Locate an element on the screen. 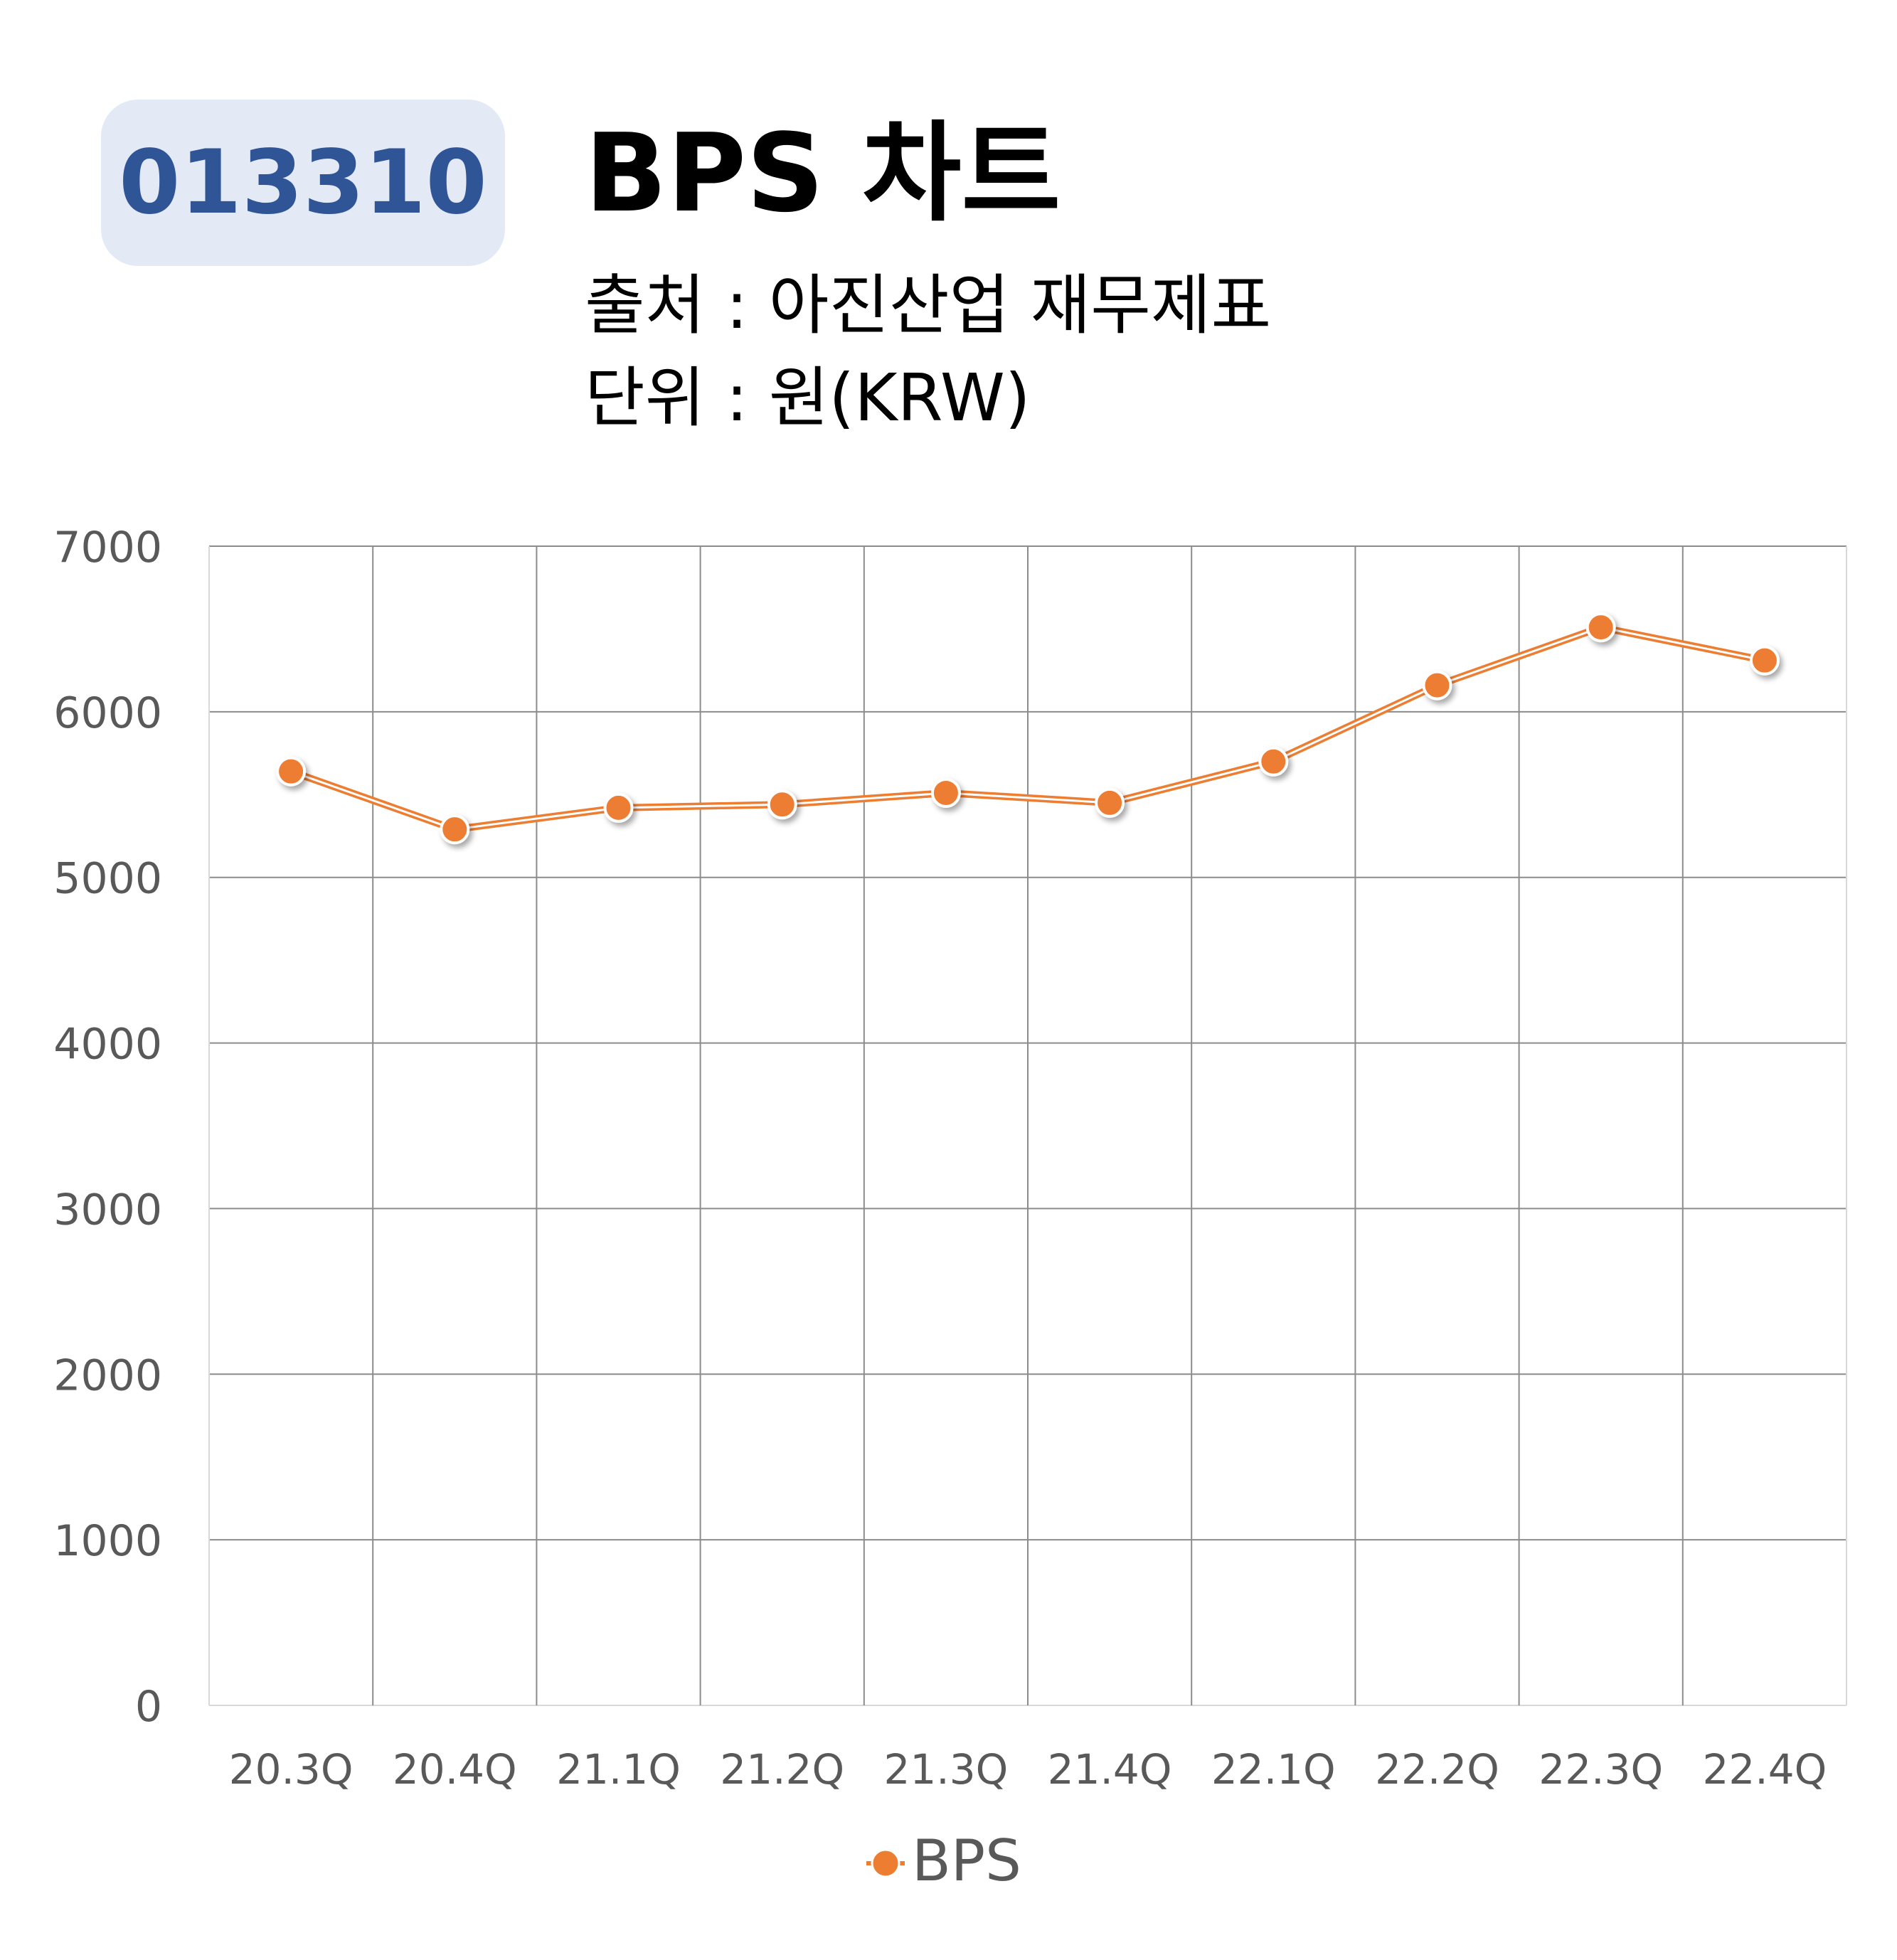 The width and height of the screenshot is (1897, 1960). bps-series is located at coordinates (1028, 728).